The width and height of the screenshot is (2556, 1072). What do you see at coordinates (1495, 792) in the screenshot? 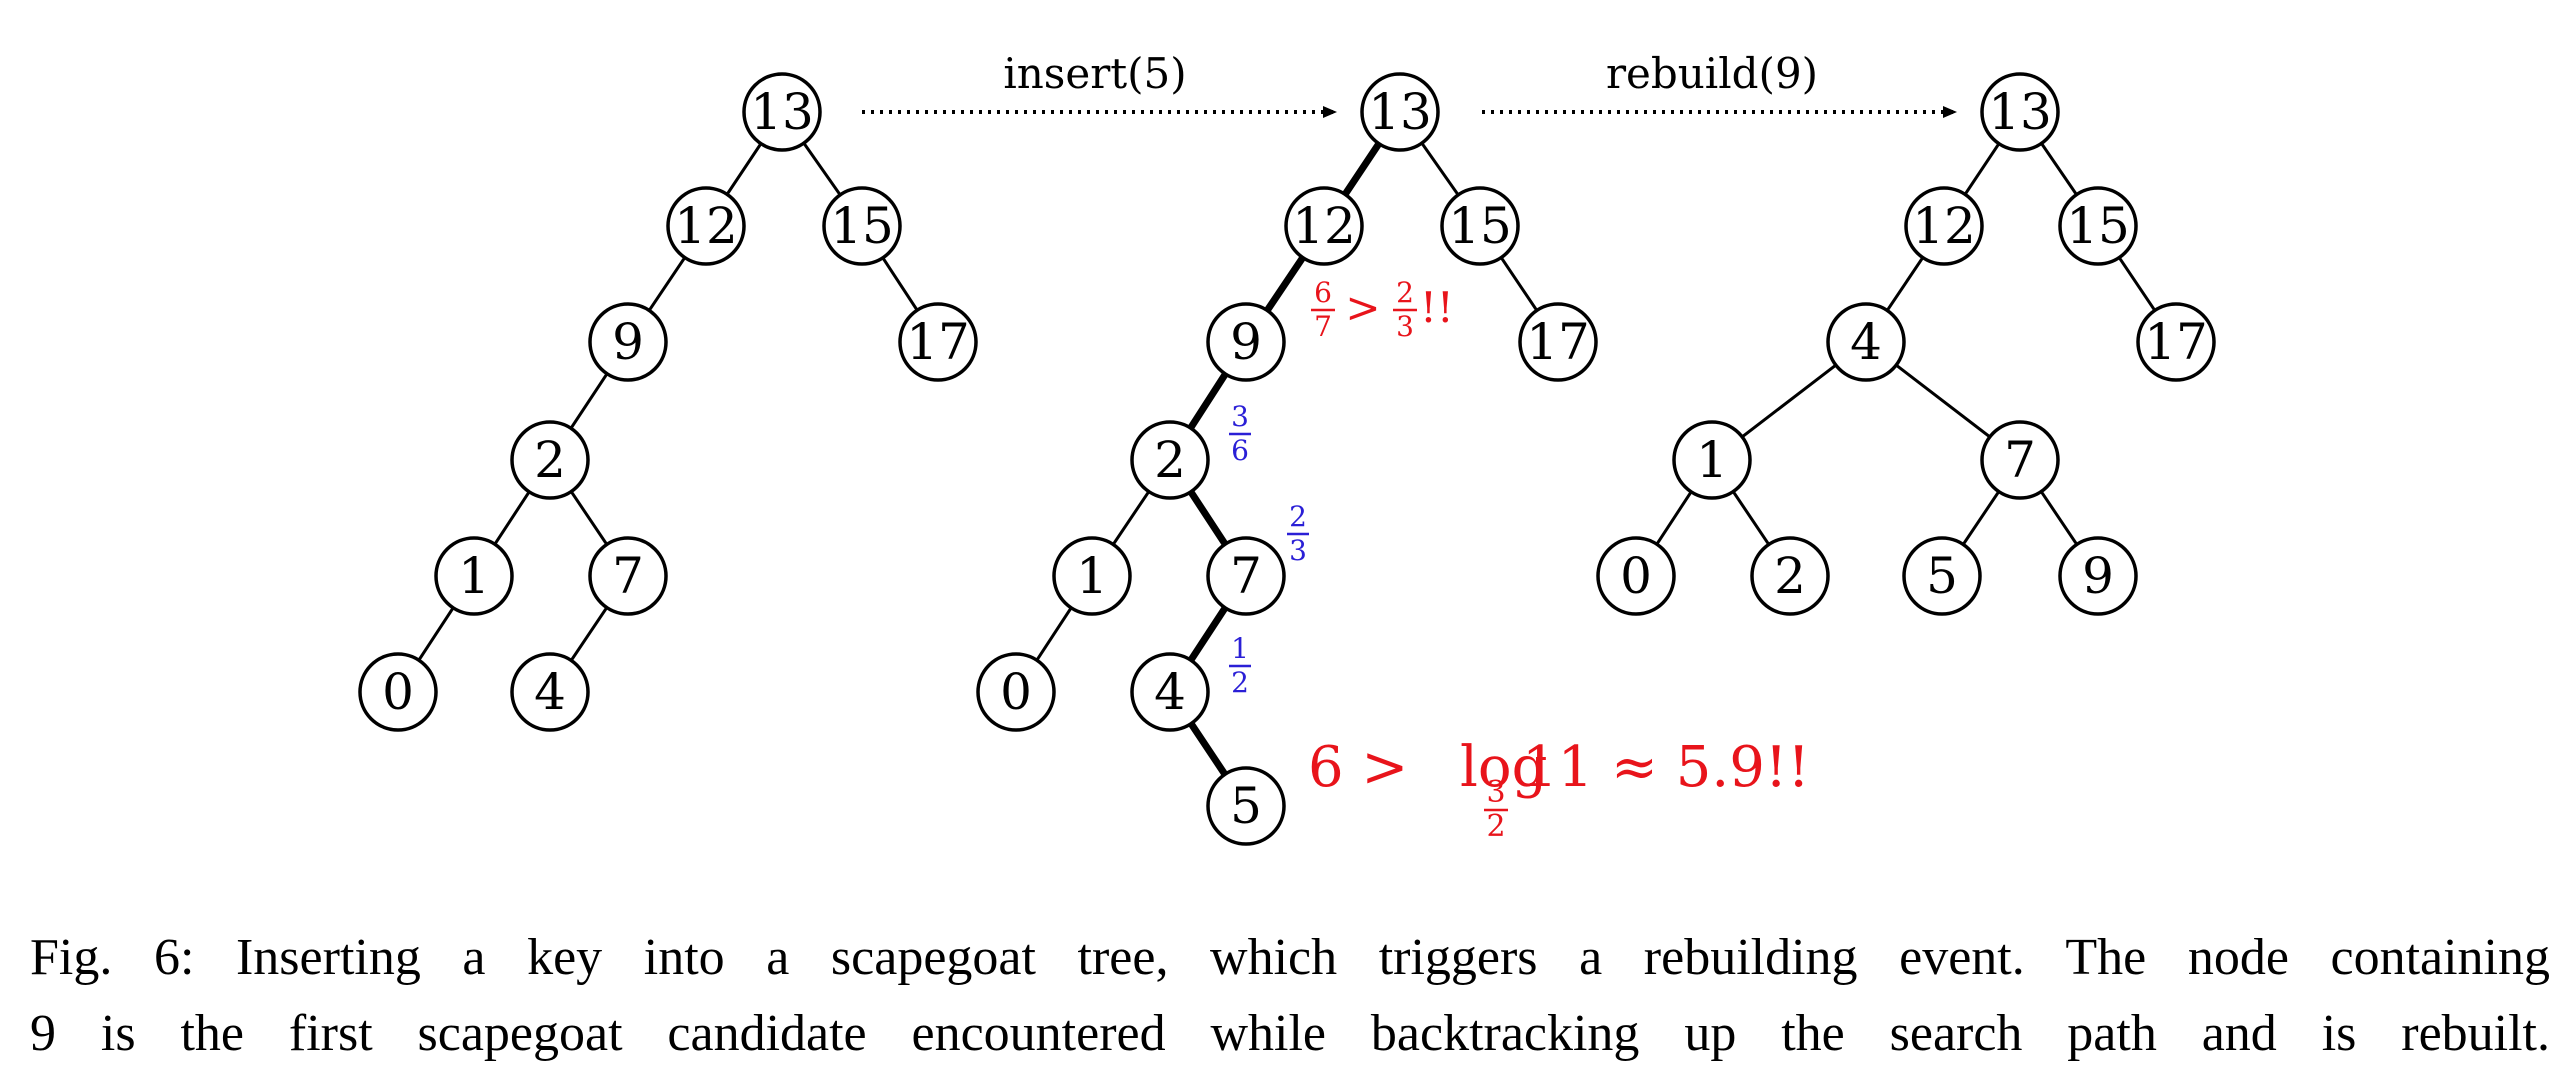
I see `depth-base-num: 3` at bounding box center [1495, 792].